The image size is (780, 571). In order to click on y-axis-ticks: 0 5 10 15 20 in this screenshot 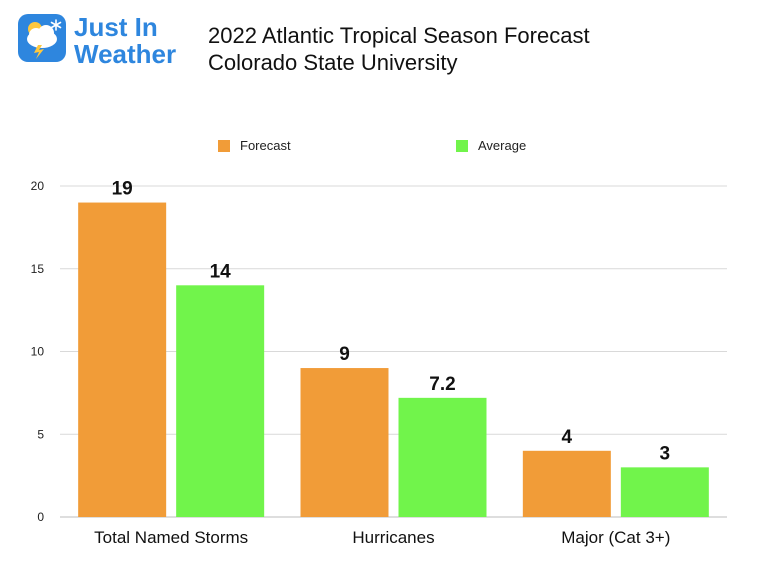, I will do `click(38, 351)`.